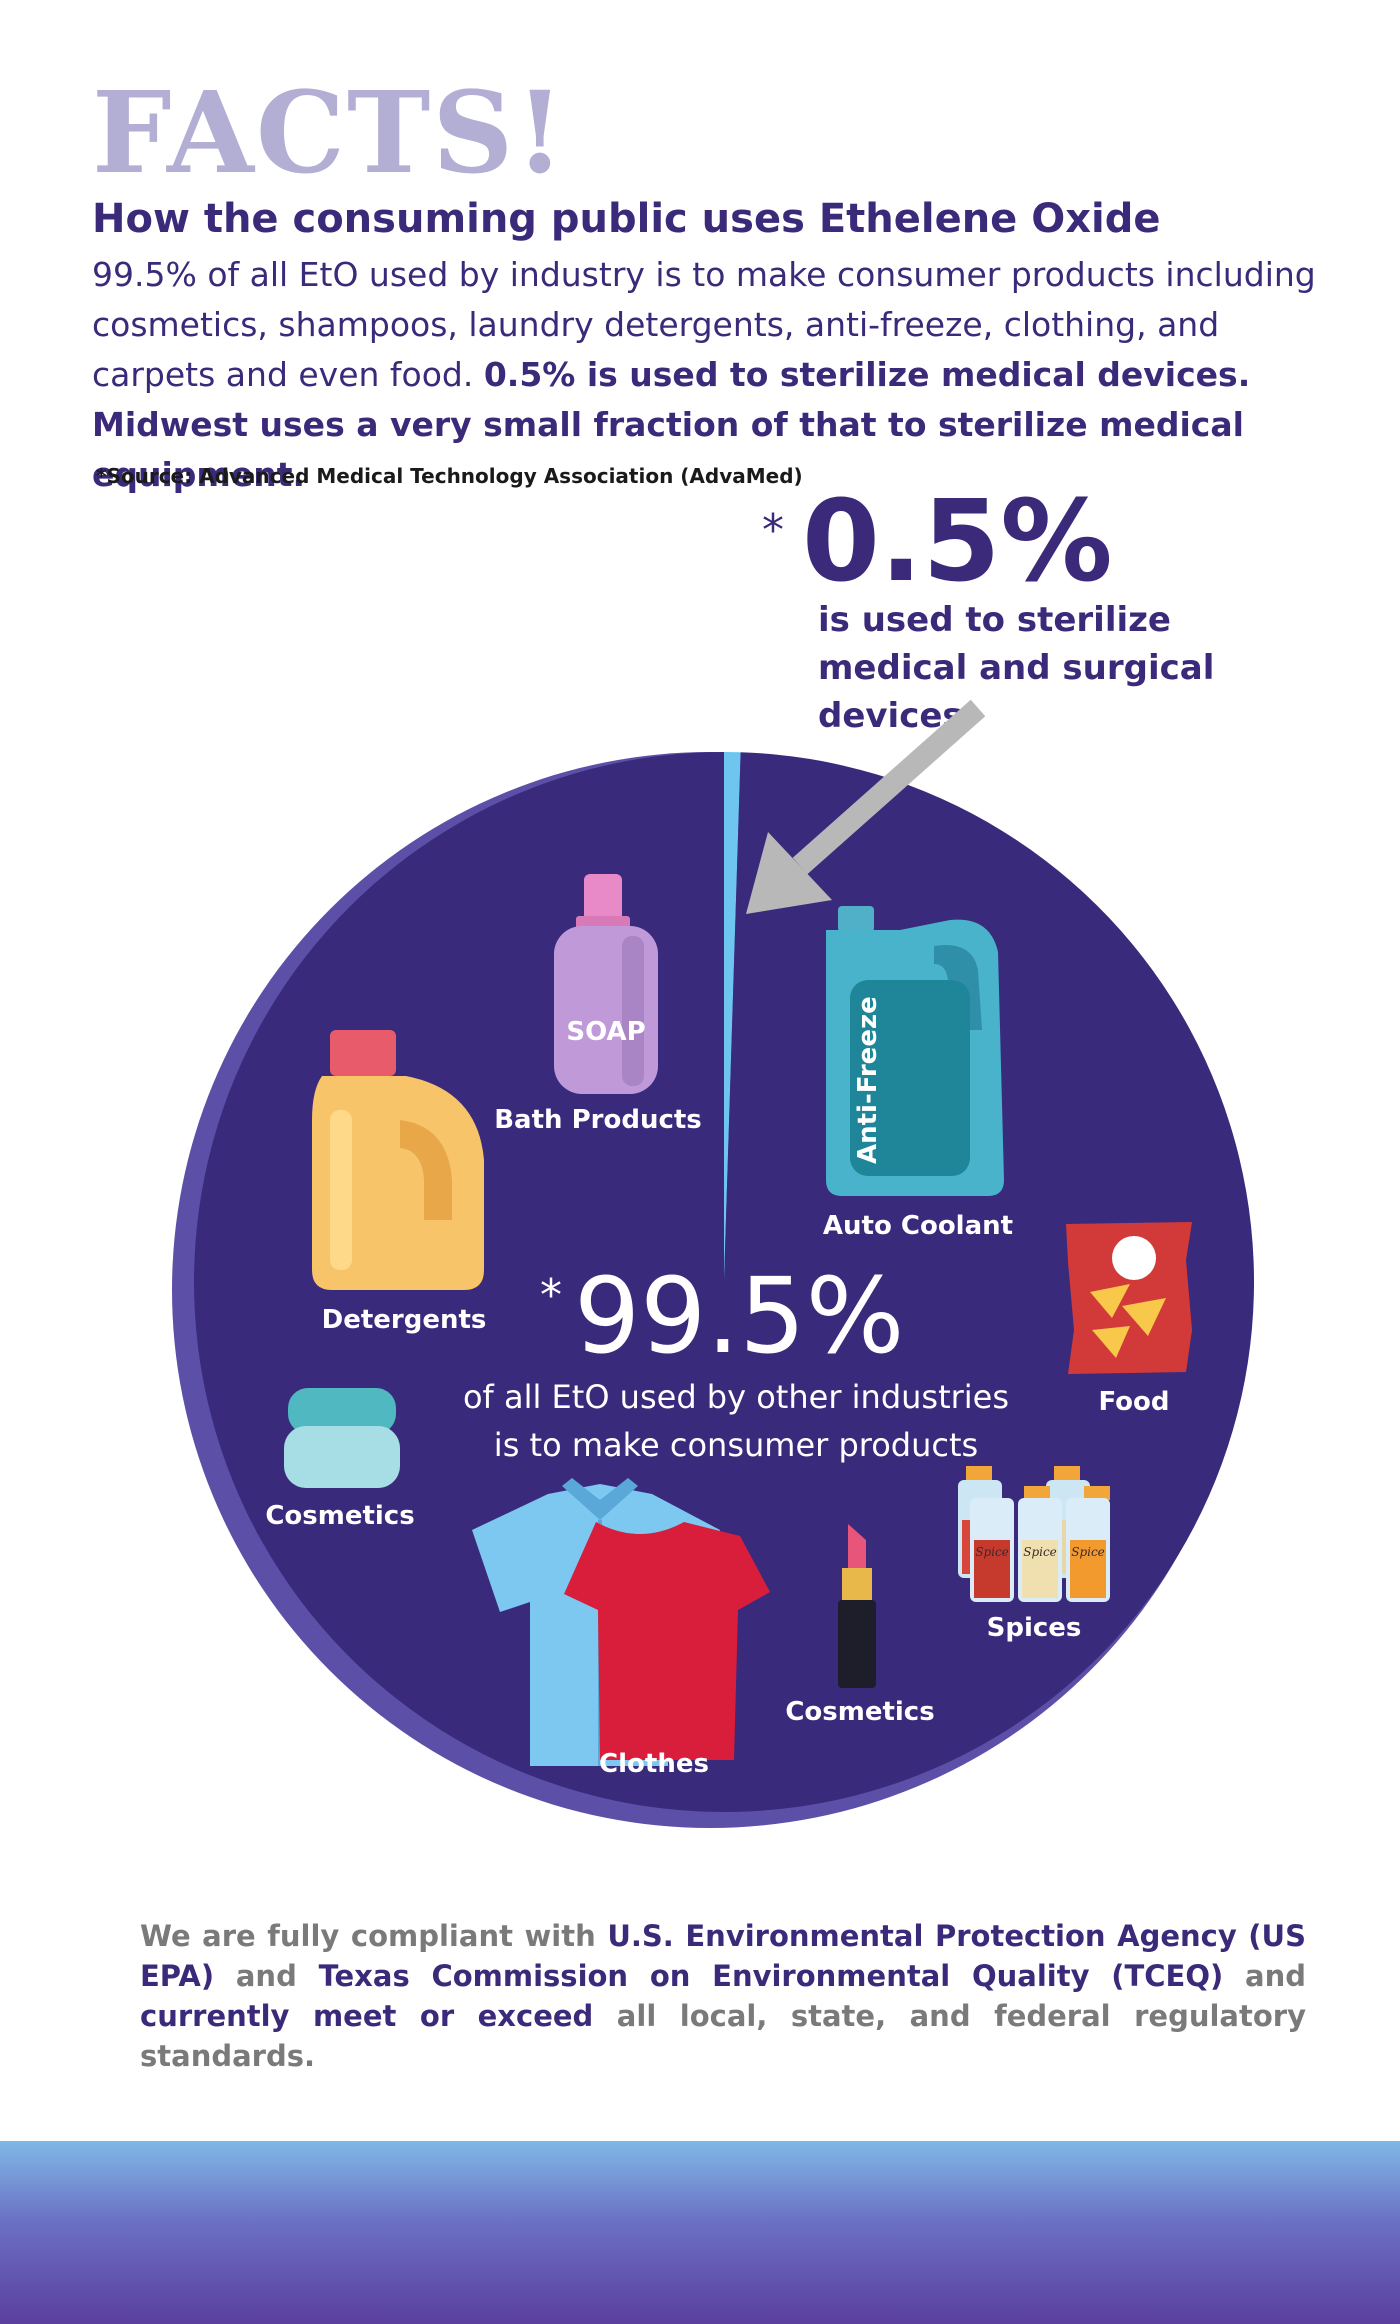 Image resolution: width=1400 pixels, height=2324 pixels. I want to click on footer-text-1: We are fully compliant with, so click(374, 1936).